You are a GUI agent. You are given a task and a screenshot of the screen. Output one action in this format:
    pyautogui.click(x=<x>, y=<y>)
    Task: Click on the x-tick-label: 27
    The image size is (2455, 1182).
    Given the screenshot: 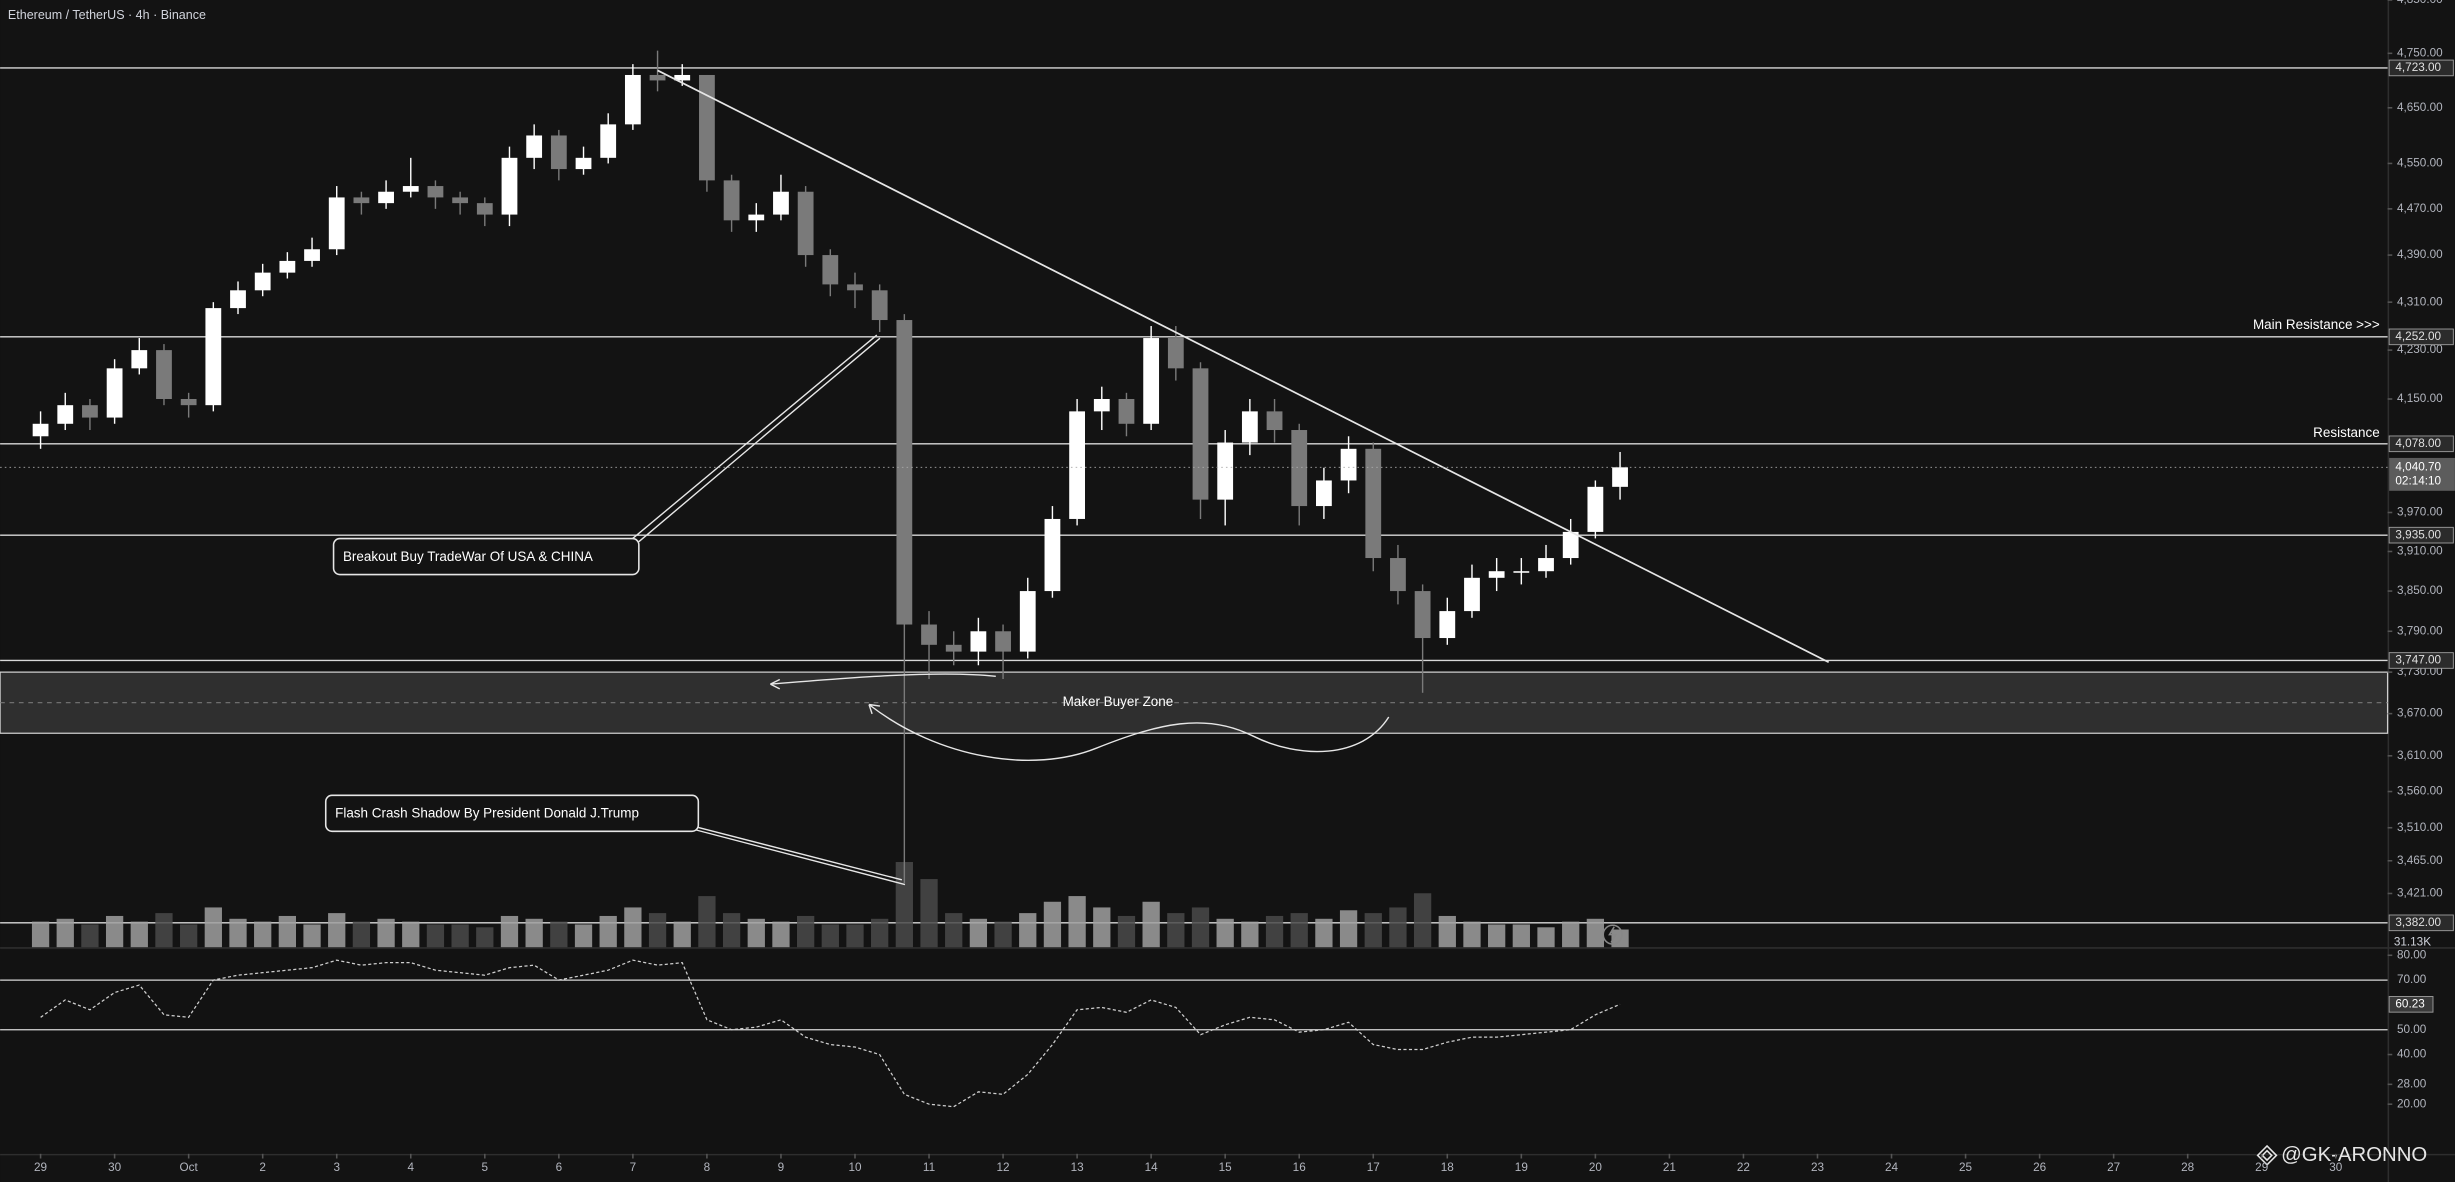 What is the action you would take?
    pyautogui.click(x=2113, y=1167)
    